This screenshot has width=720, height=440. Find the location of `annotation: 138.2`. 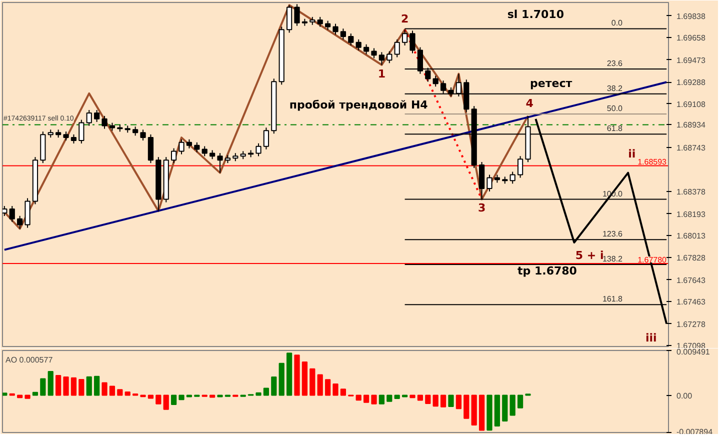

annotation: 138.2 is located at coordinates (613, 259).